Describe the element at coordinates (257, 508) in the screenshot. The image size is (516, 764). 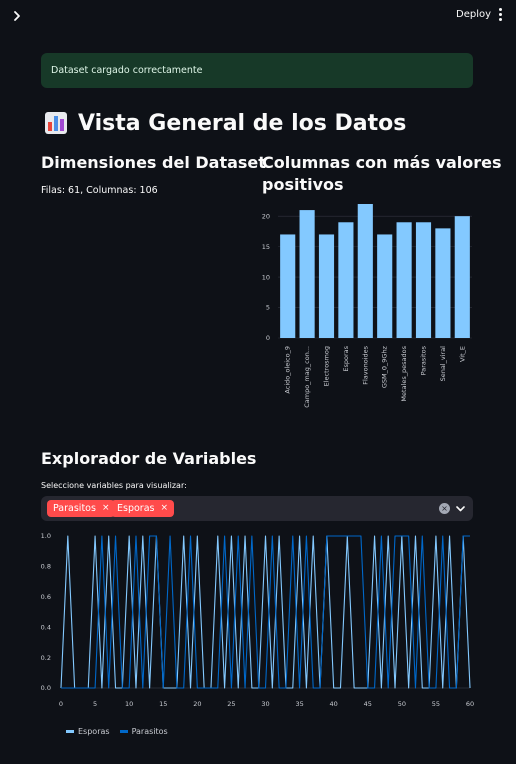
I see `variable-multiselect: Parasitos × Esporas × ×` at that location.